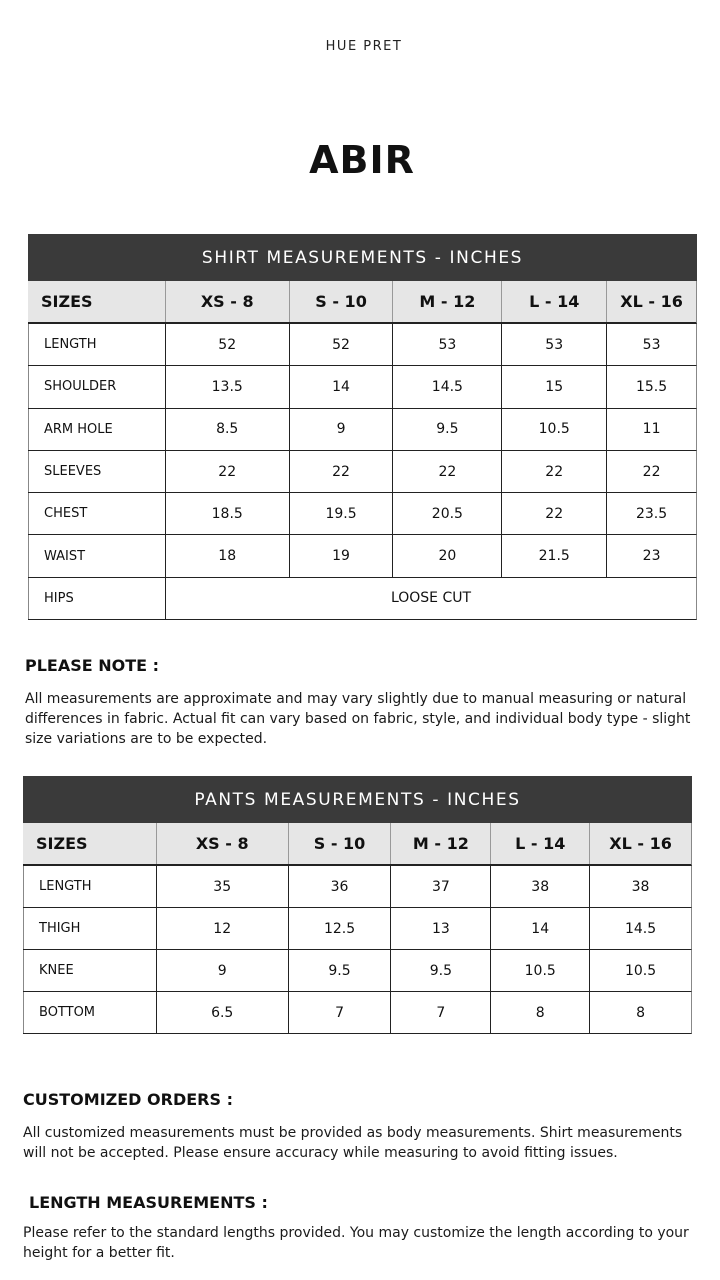 Image resolution: width=720 pixels, height=1280 pixels. What do you see at coordinates (339, 886) in the screenshot?
I see `measurement-value: 36` at bounding box center [339, 886].